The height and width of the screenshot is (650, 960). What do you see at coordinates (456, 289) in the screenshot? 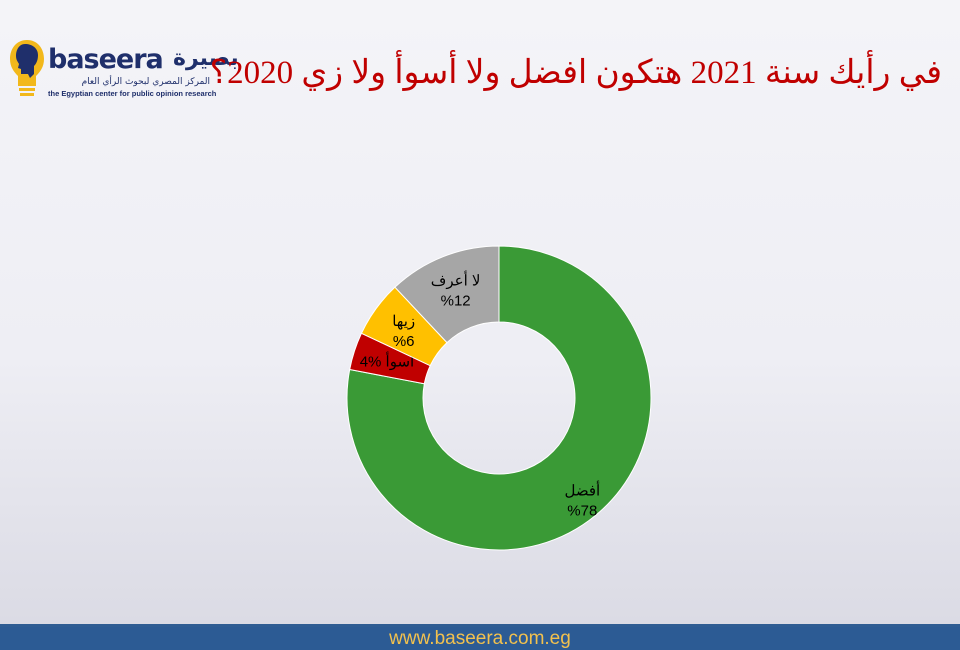
I see `slice-label-group-4: لا أعرف %12` at bounding box center [456, 289].